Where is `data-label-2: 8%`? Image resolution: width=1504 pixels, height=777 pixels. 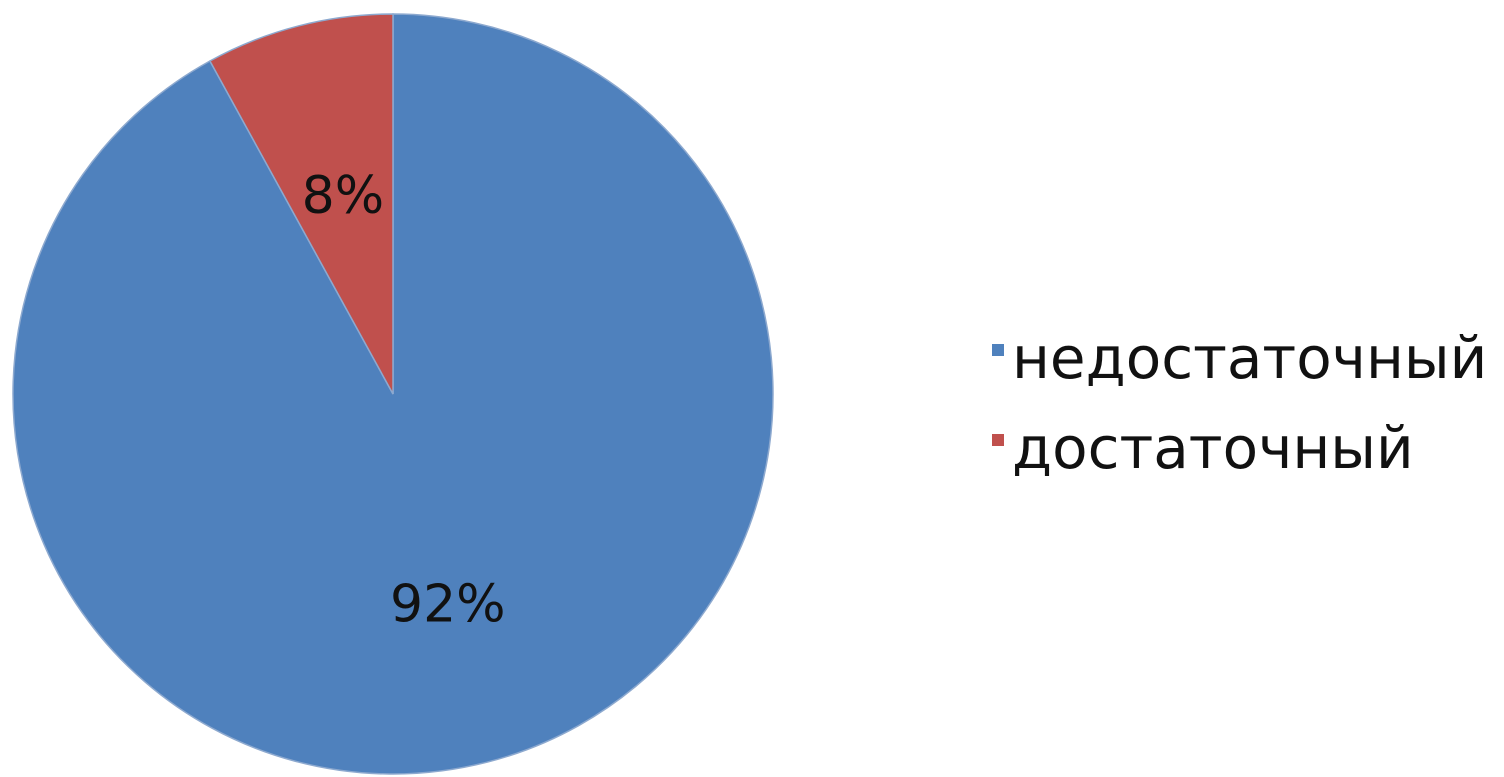
data-label-2: 8% is located at coordinates (343, 196).